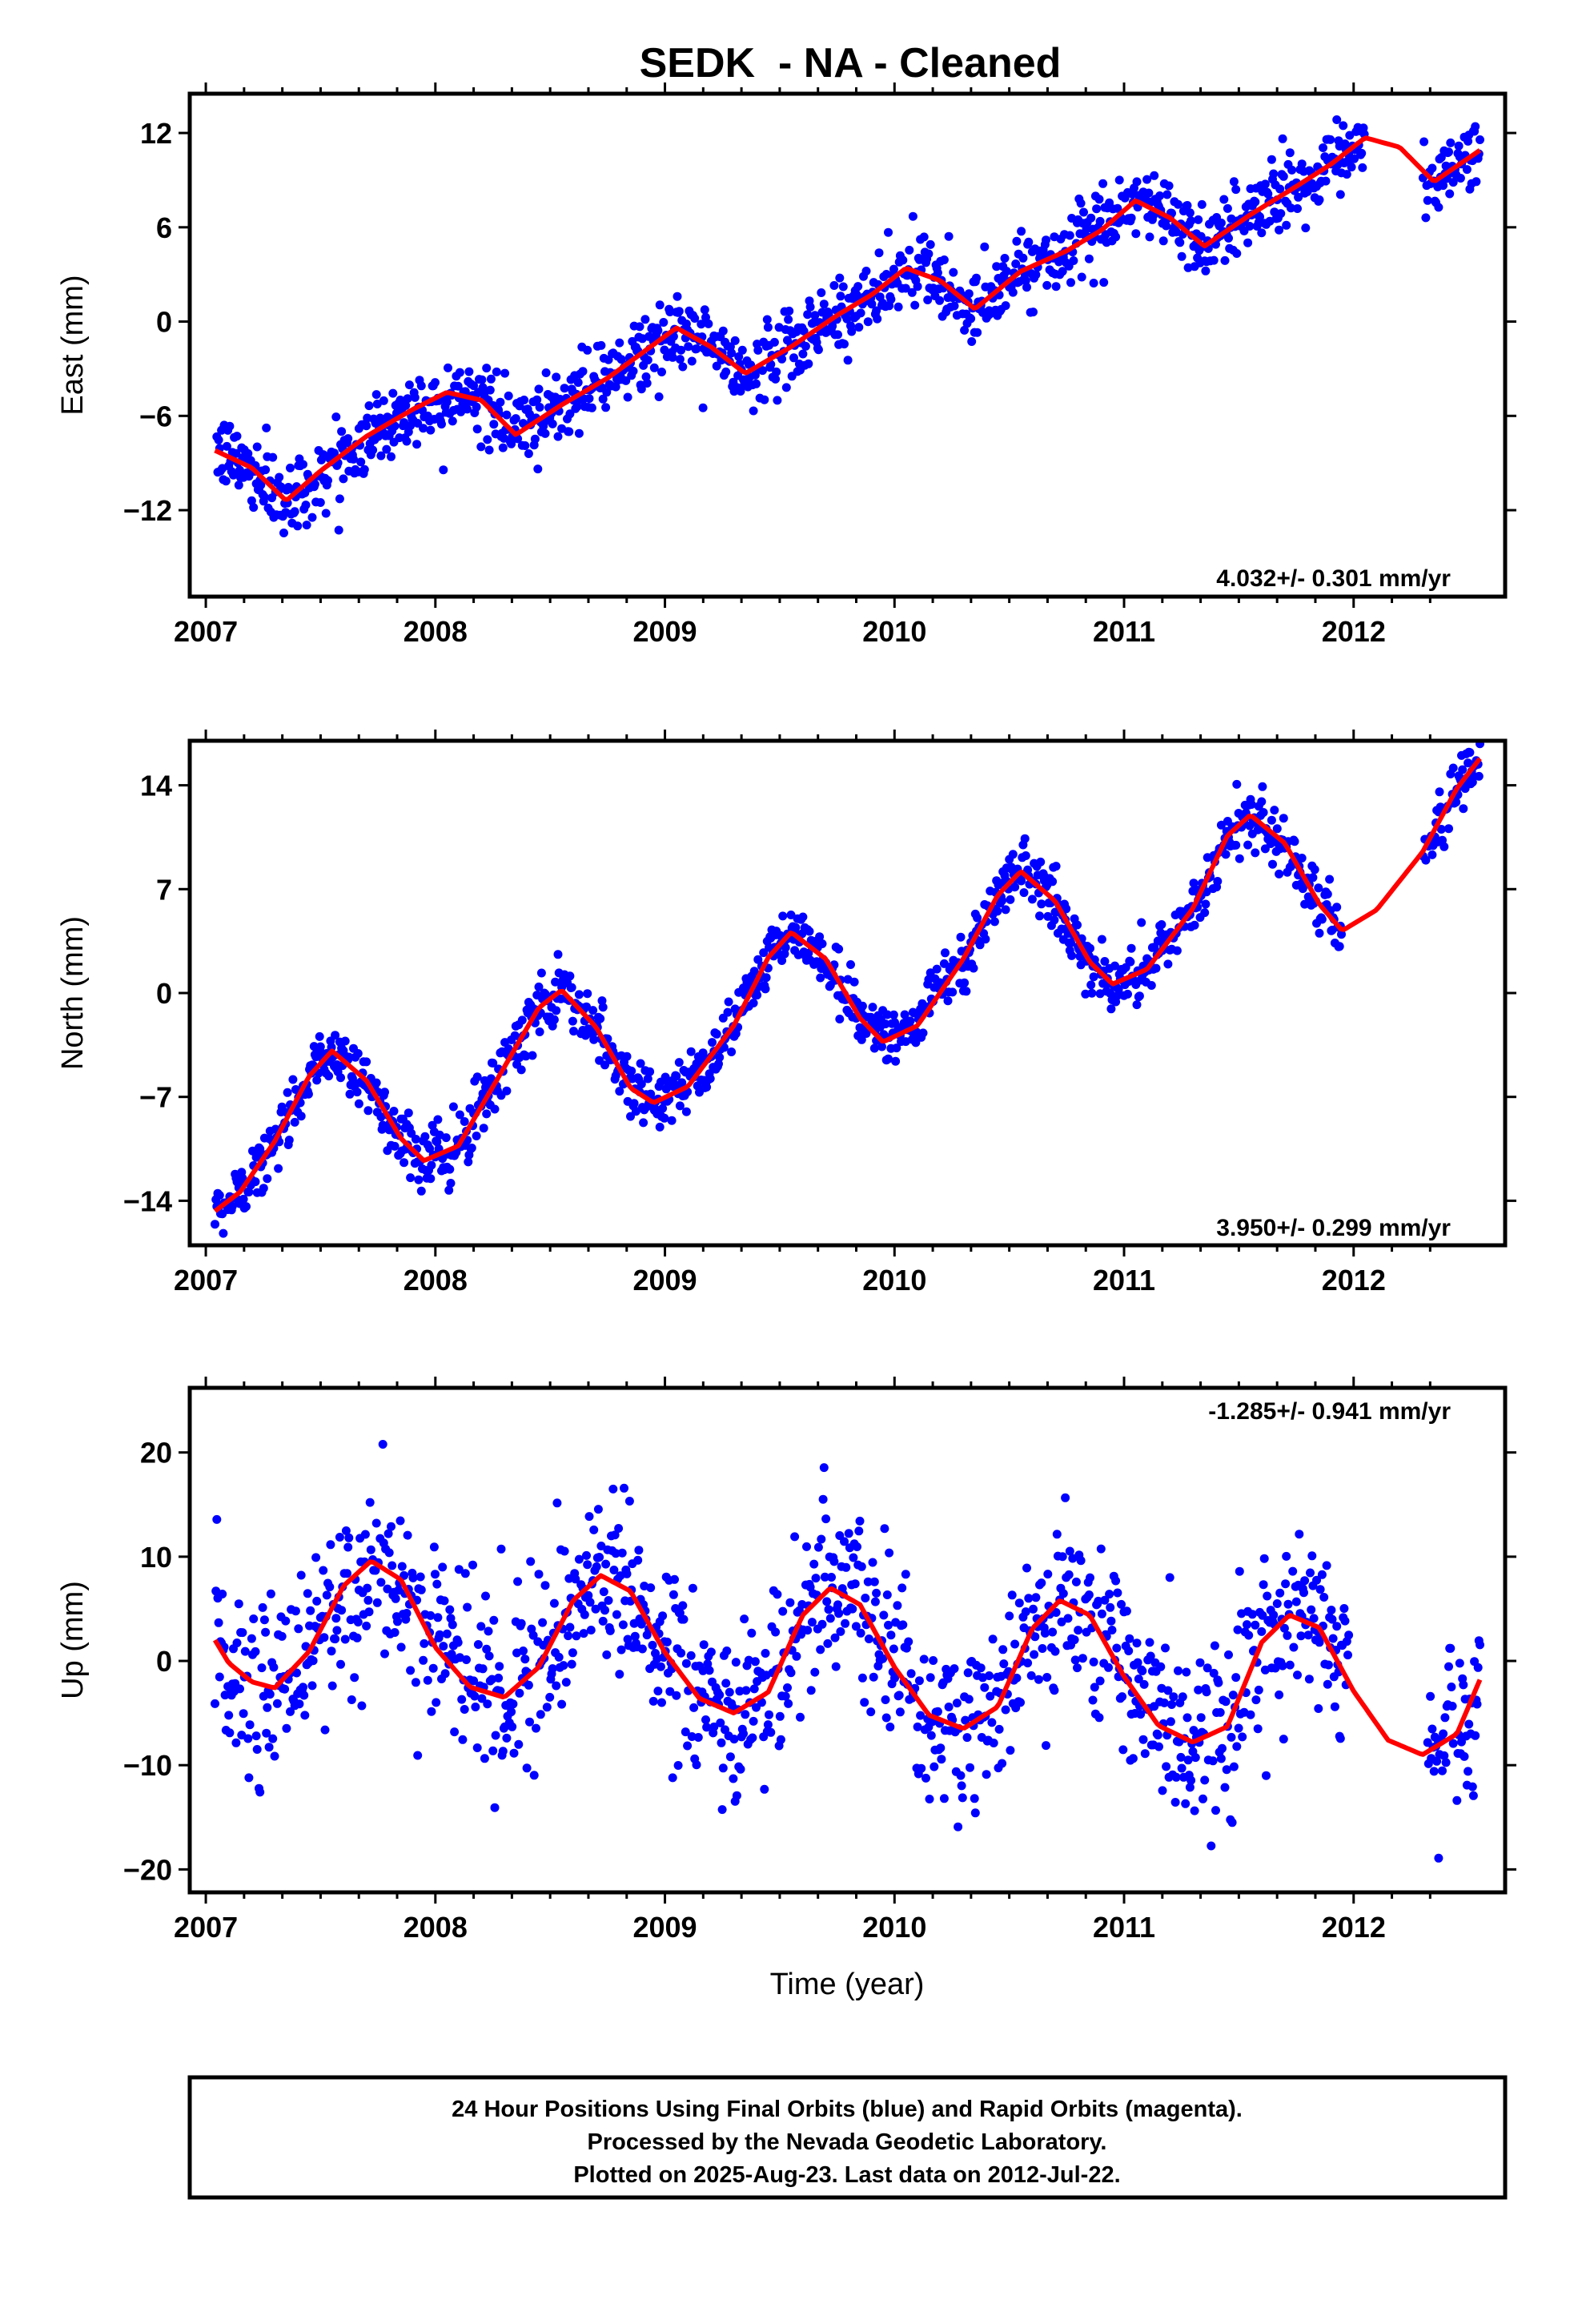 This screenshot has height=2324, width=1582. What do you see at coordinates (206, 1927) in the screenshot?
I see `x-tick-label: 2007` at bounding box center [206, 1927].